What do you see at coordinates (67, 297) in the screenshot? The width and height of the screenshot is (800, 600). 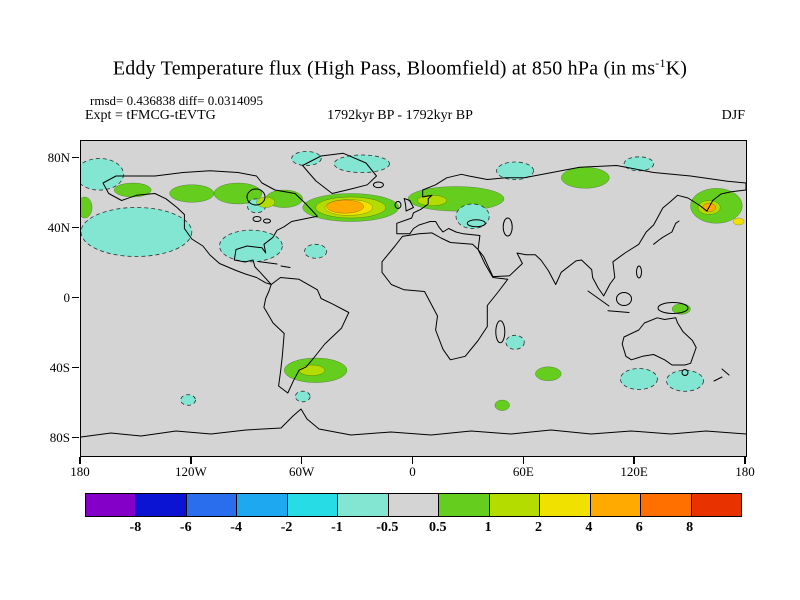 I see `y-tick-label: 0` at bounding box center [67, 297].